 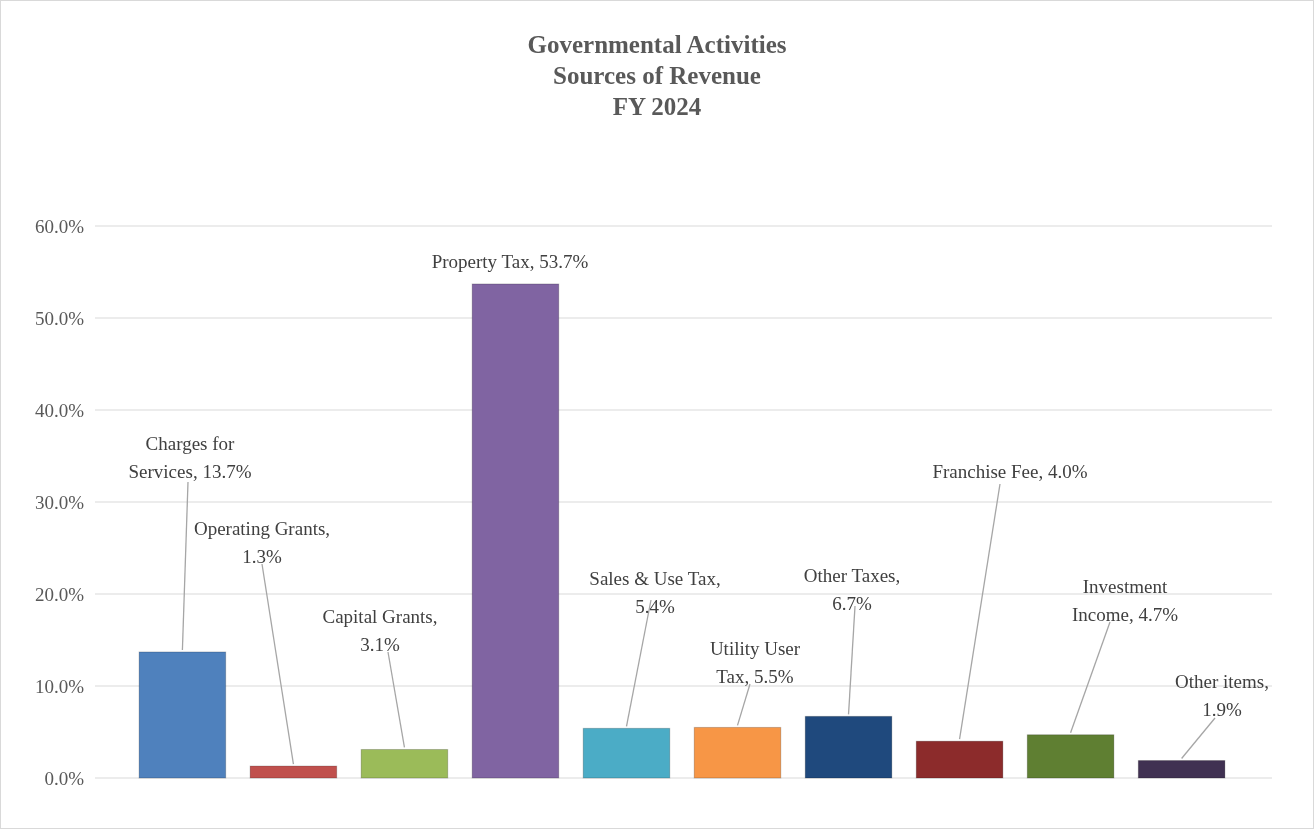 I want to click on data-label: Utility User Tax, 5.5%, so click(x=755, y=662).